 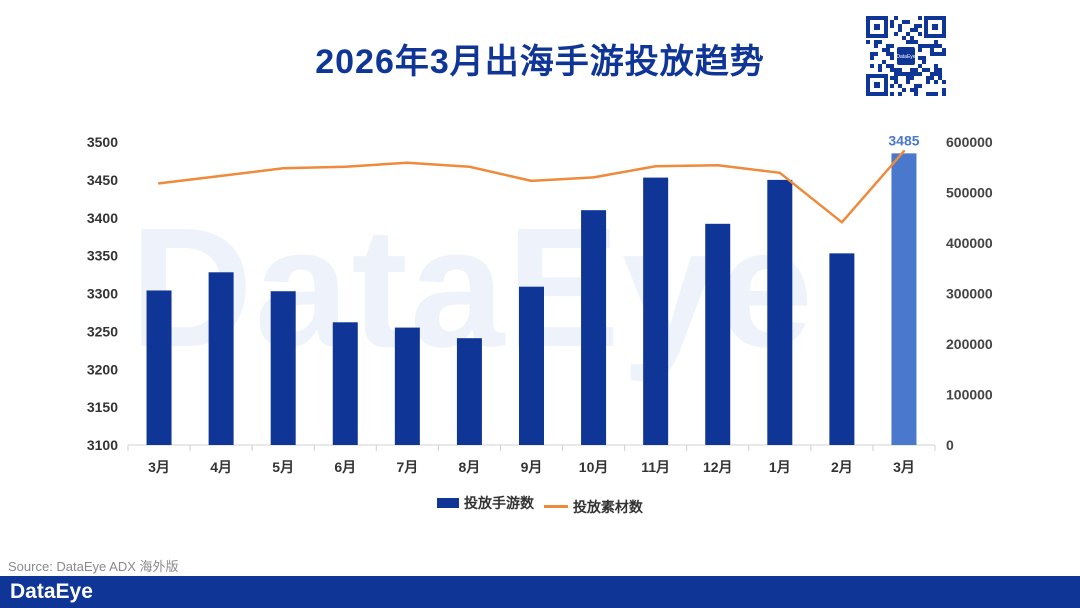 What do you see at coordinates (102, 331) in the screenshot?
I see `y-left-tick-label: 3250` at bounding box center [102, 331].